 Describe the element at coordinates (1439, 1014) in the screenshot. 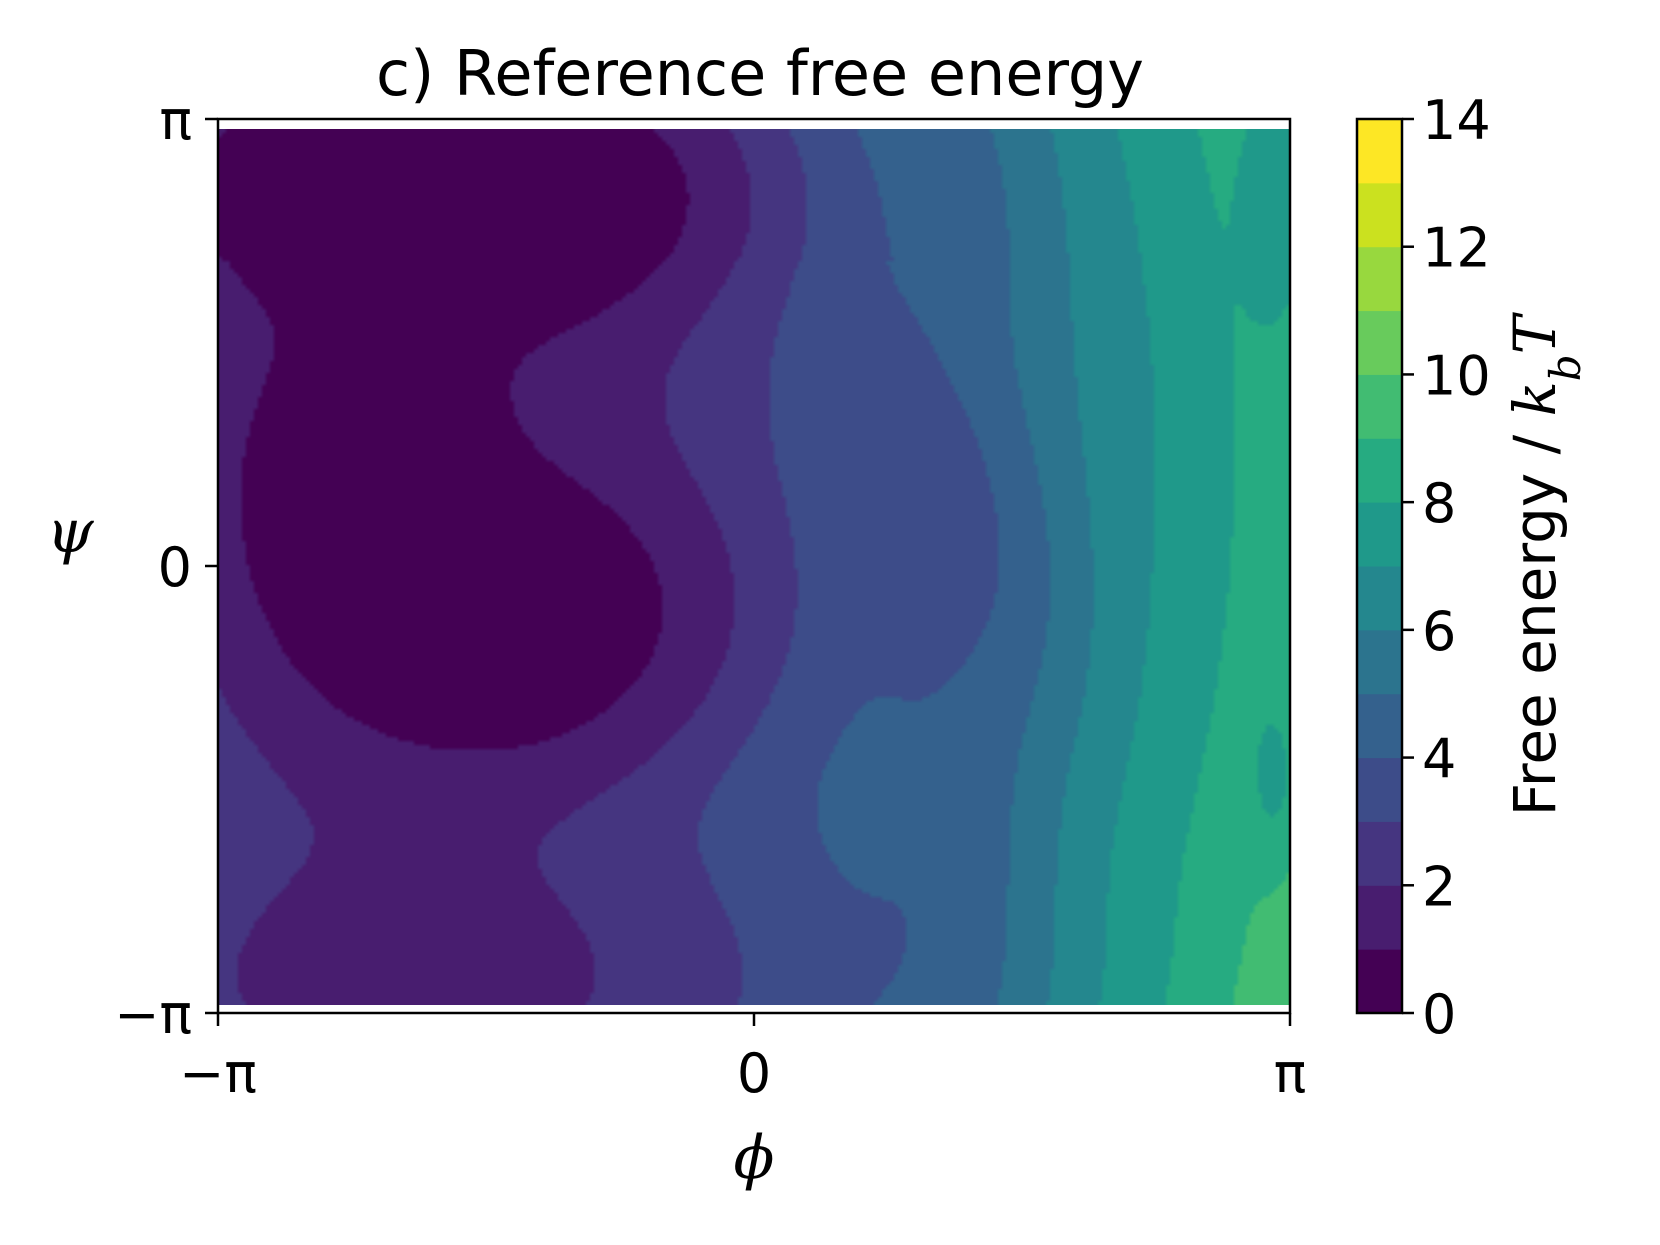

I see `colorbar-tick-label: 0` at that location.